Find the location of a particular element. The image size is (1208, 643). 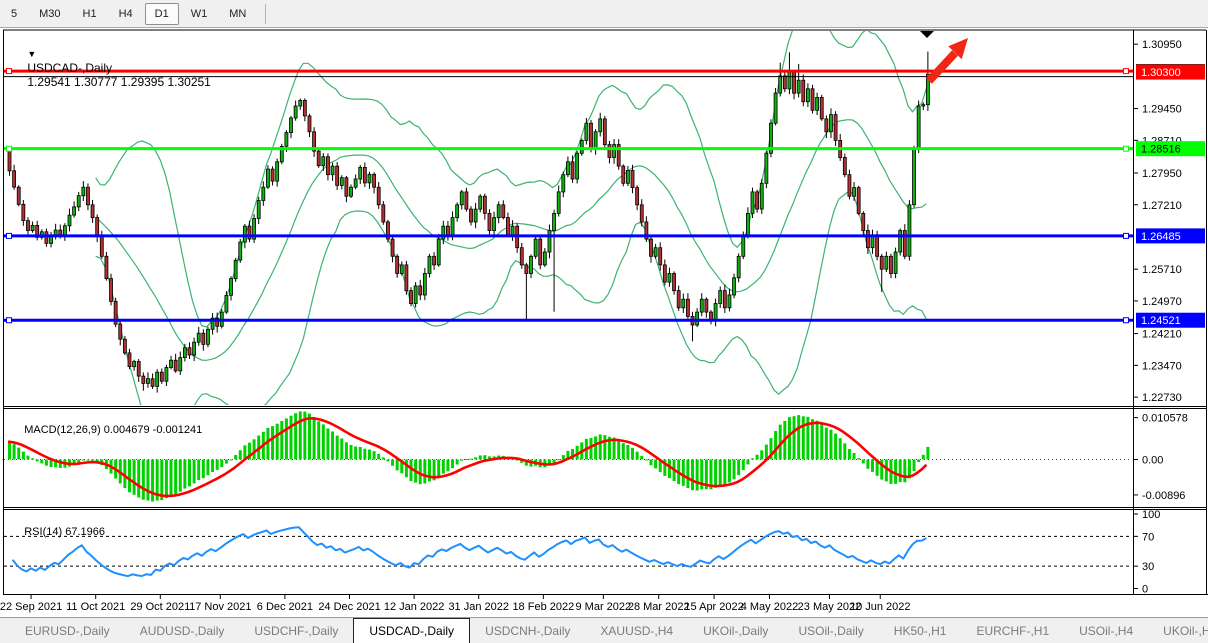

svg-text: 6 Dec 2021 is located at coordinates (285, 607).